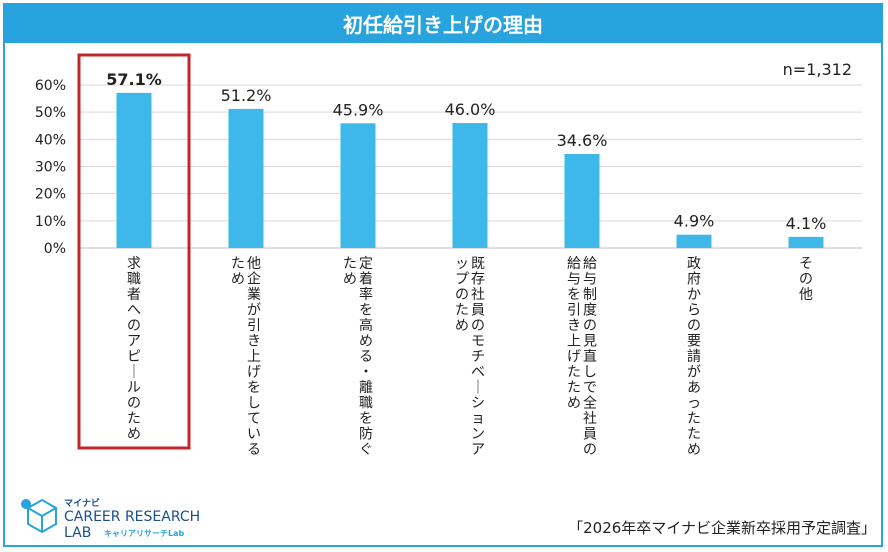 Image resolution: width=888 pixels, height=552 pixels. What do you see at coordinates (50, 140) in the screenshot?
I see `y-tick-label: 40%` at bounding box center [50, 140].